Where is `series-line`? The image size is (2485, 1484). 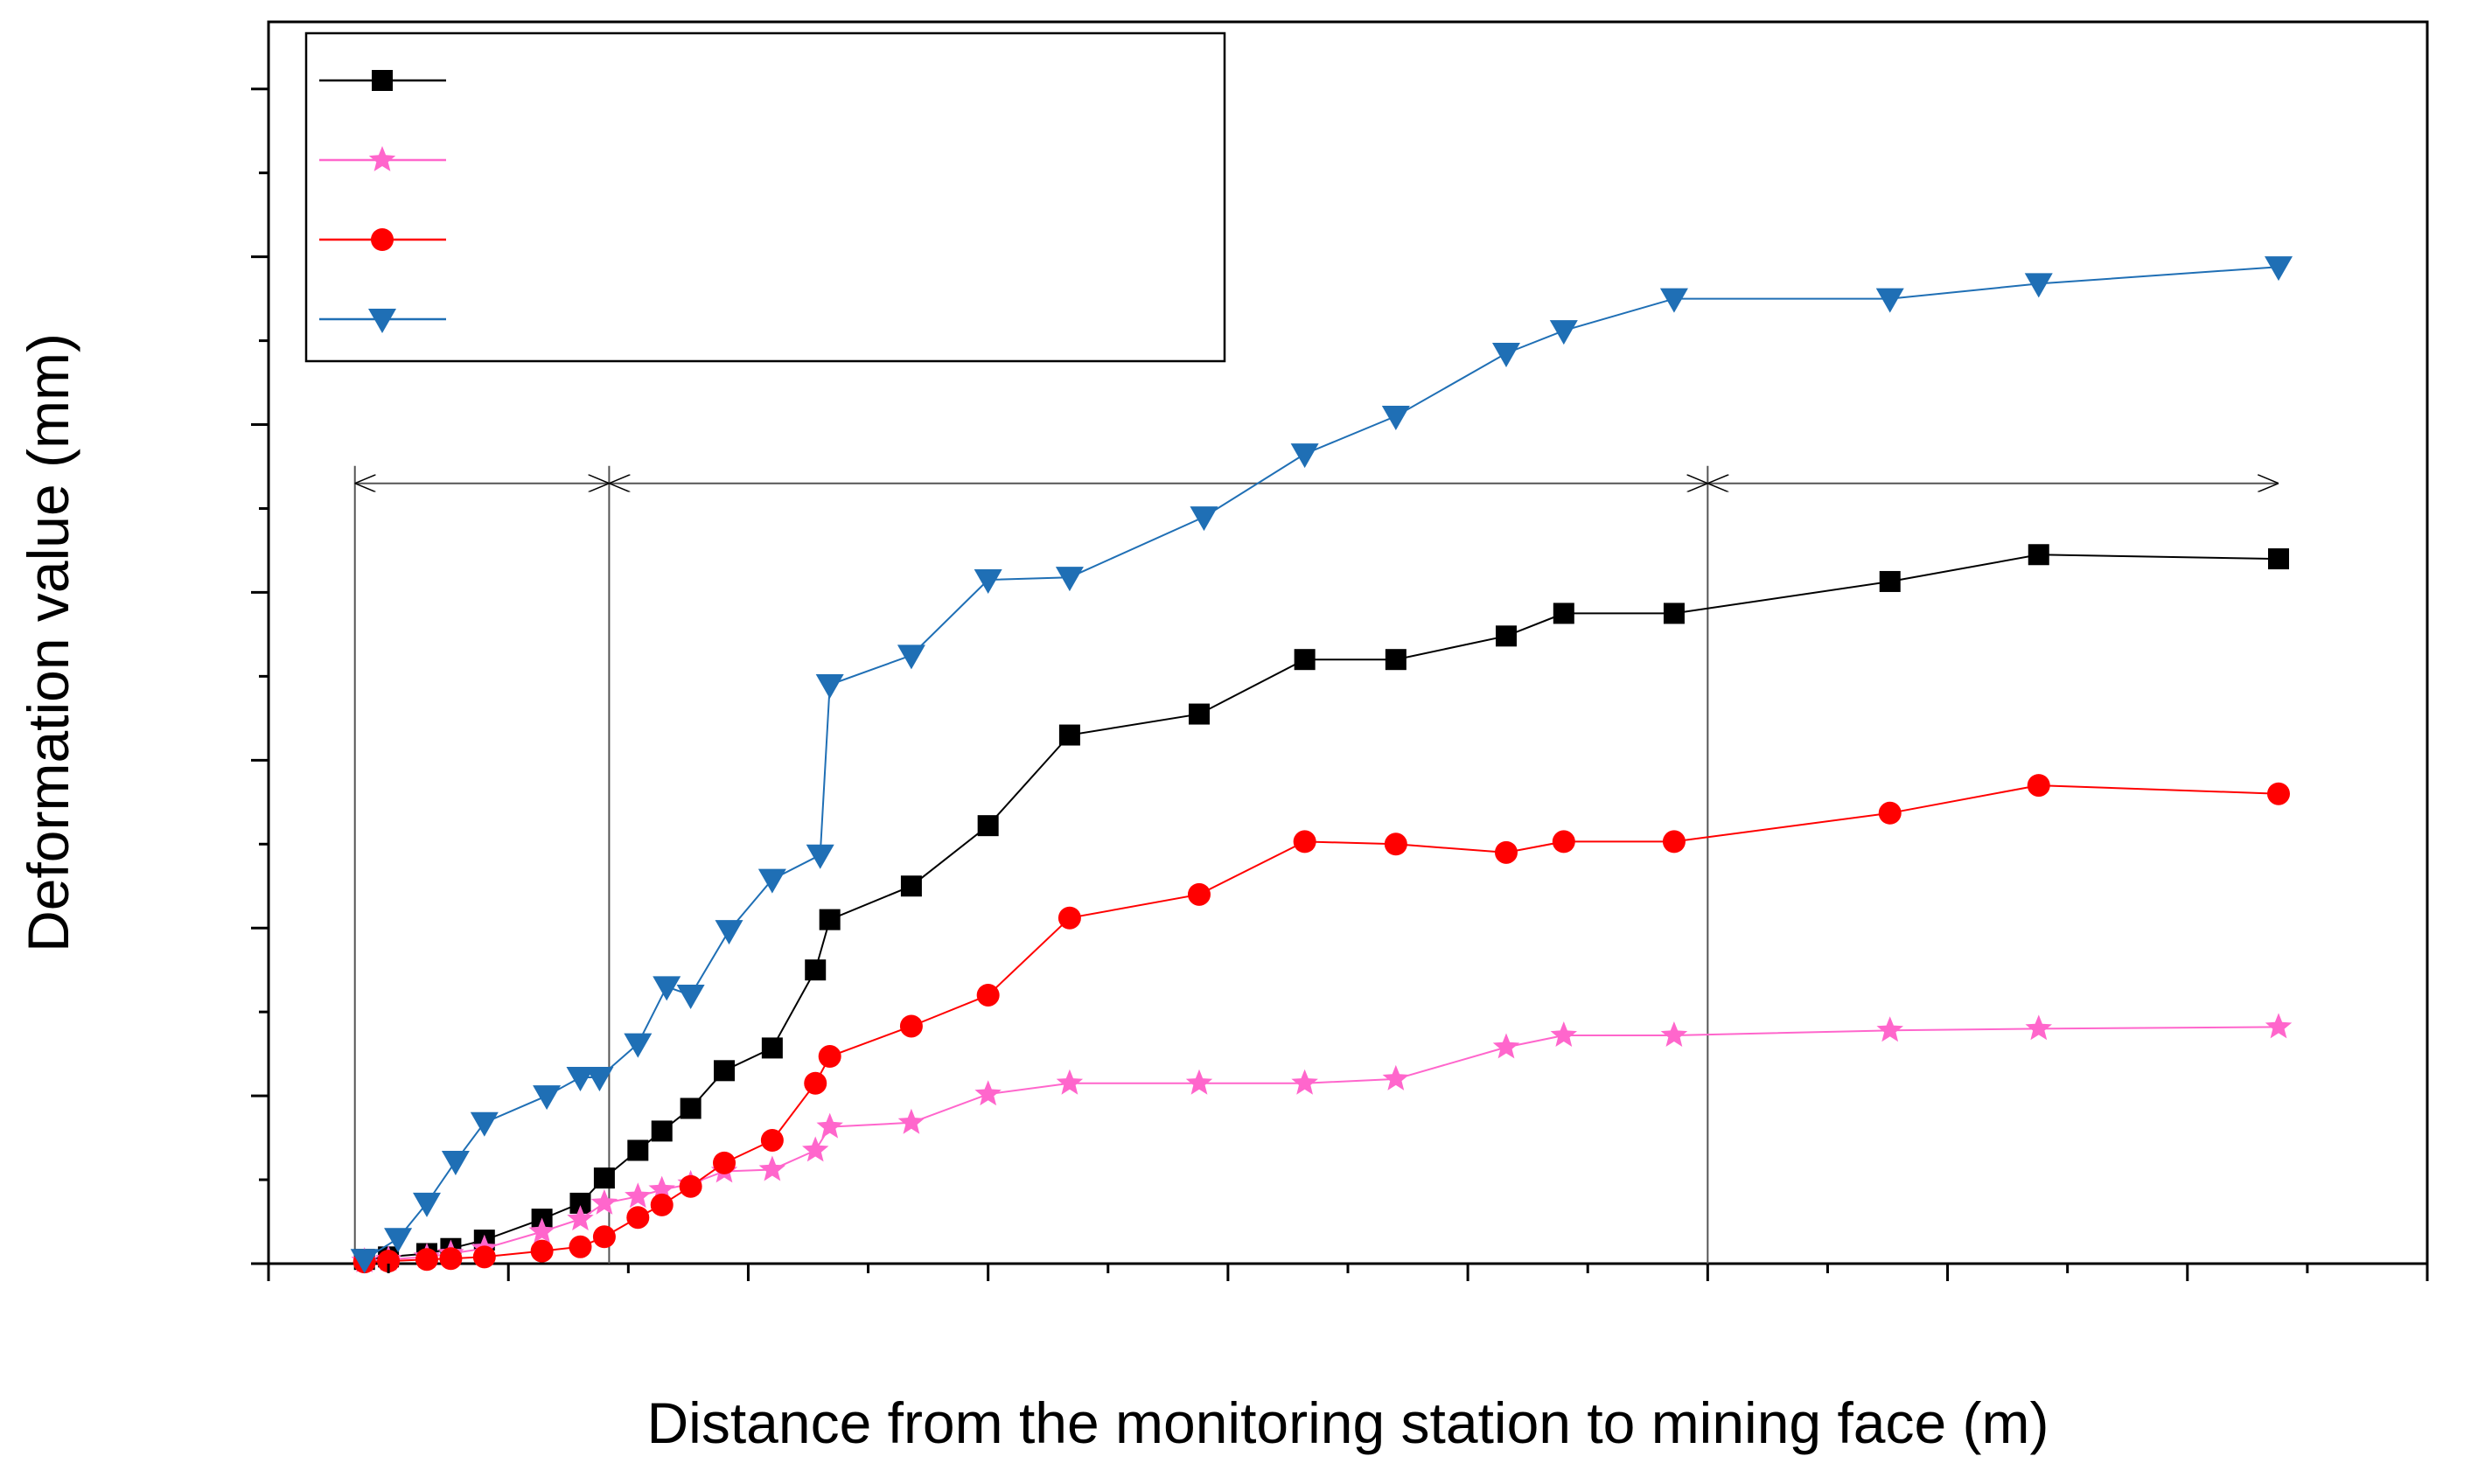 series-line is located at coordinates (1321, 1144).